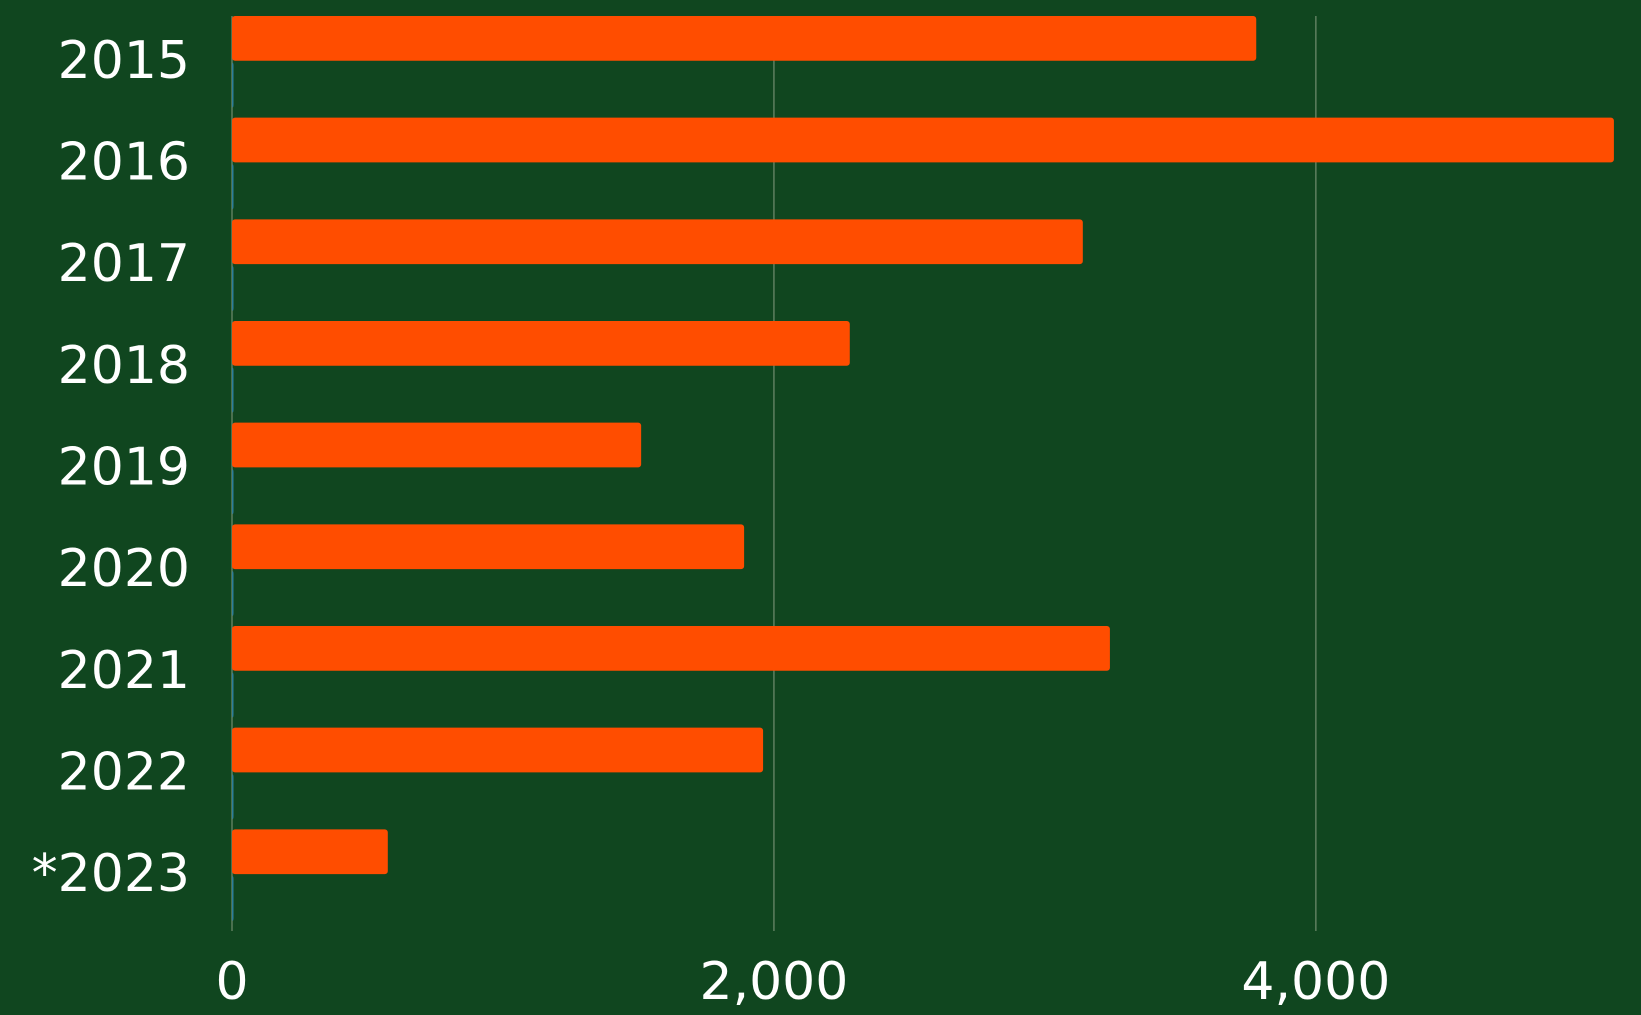 The height and width of the screenshot is (1015, 1641). I want to click on y-tick-label: 2022, so click(124, 772).